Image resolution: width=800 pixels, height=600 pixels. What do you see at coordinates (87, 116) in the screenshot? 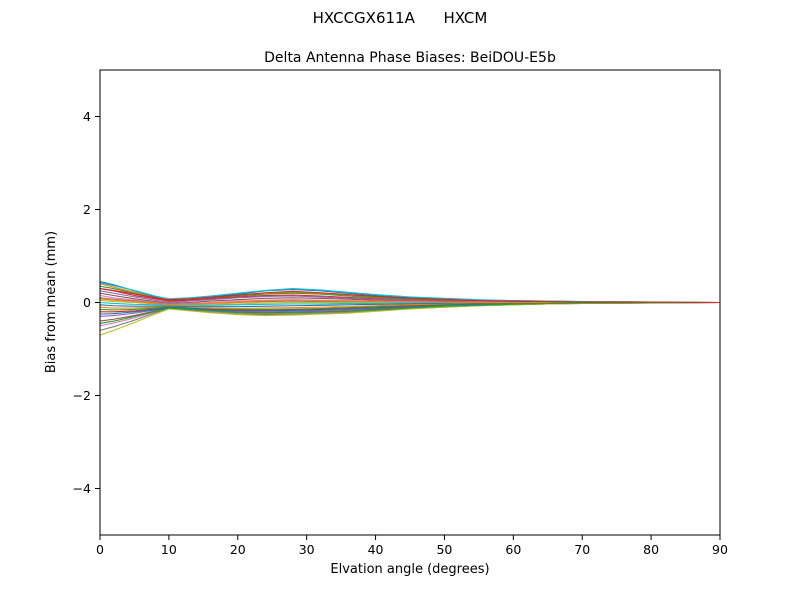
I see `y-tick-label: 4` at bounding box center [87, 116].